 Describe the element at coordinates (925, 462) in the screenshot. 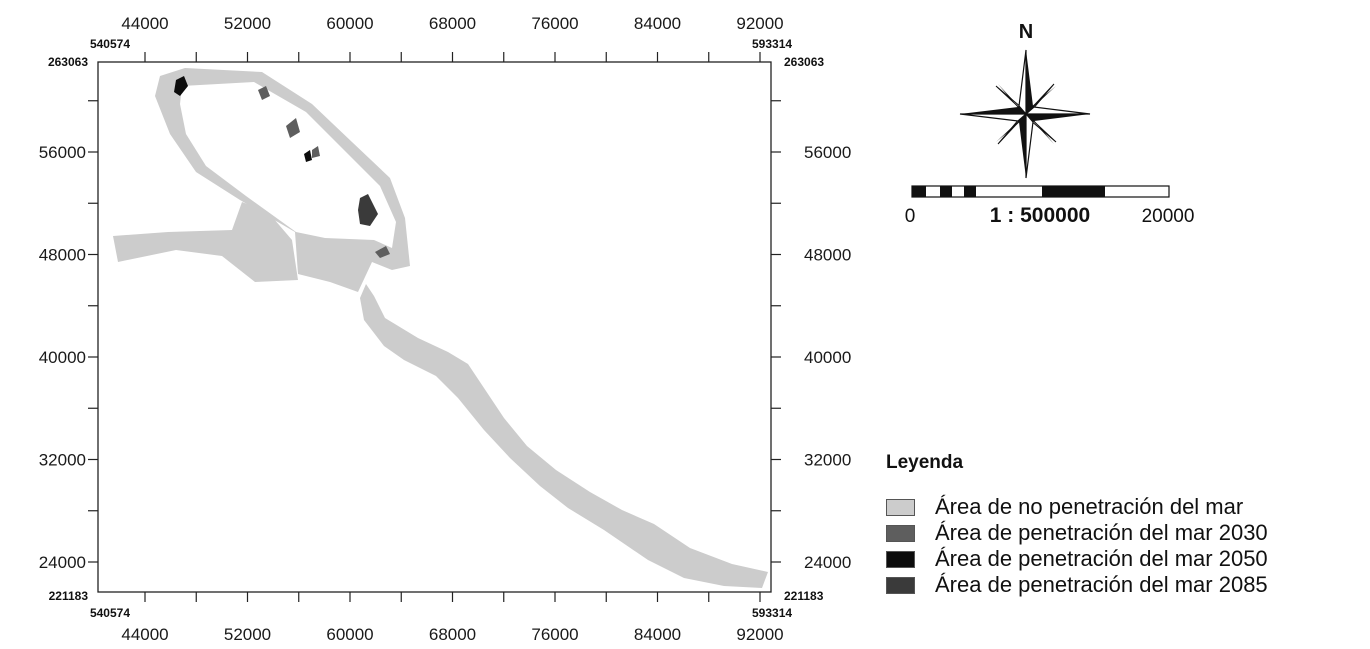

I see `legend-title: Leyenda` at that location.